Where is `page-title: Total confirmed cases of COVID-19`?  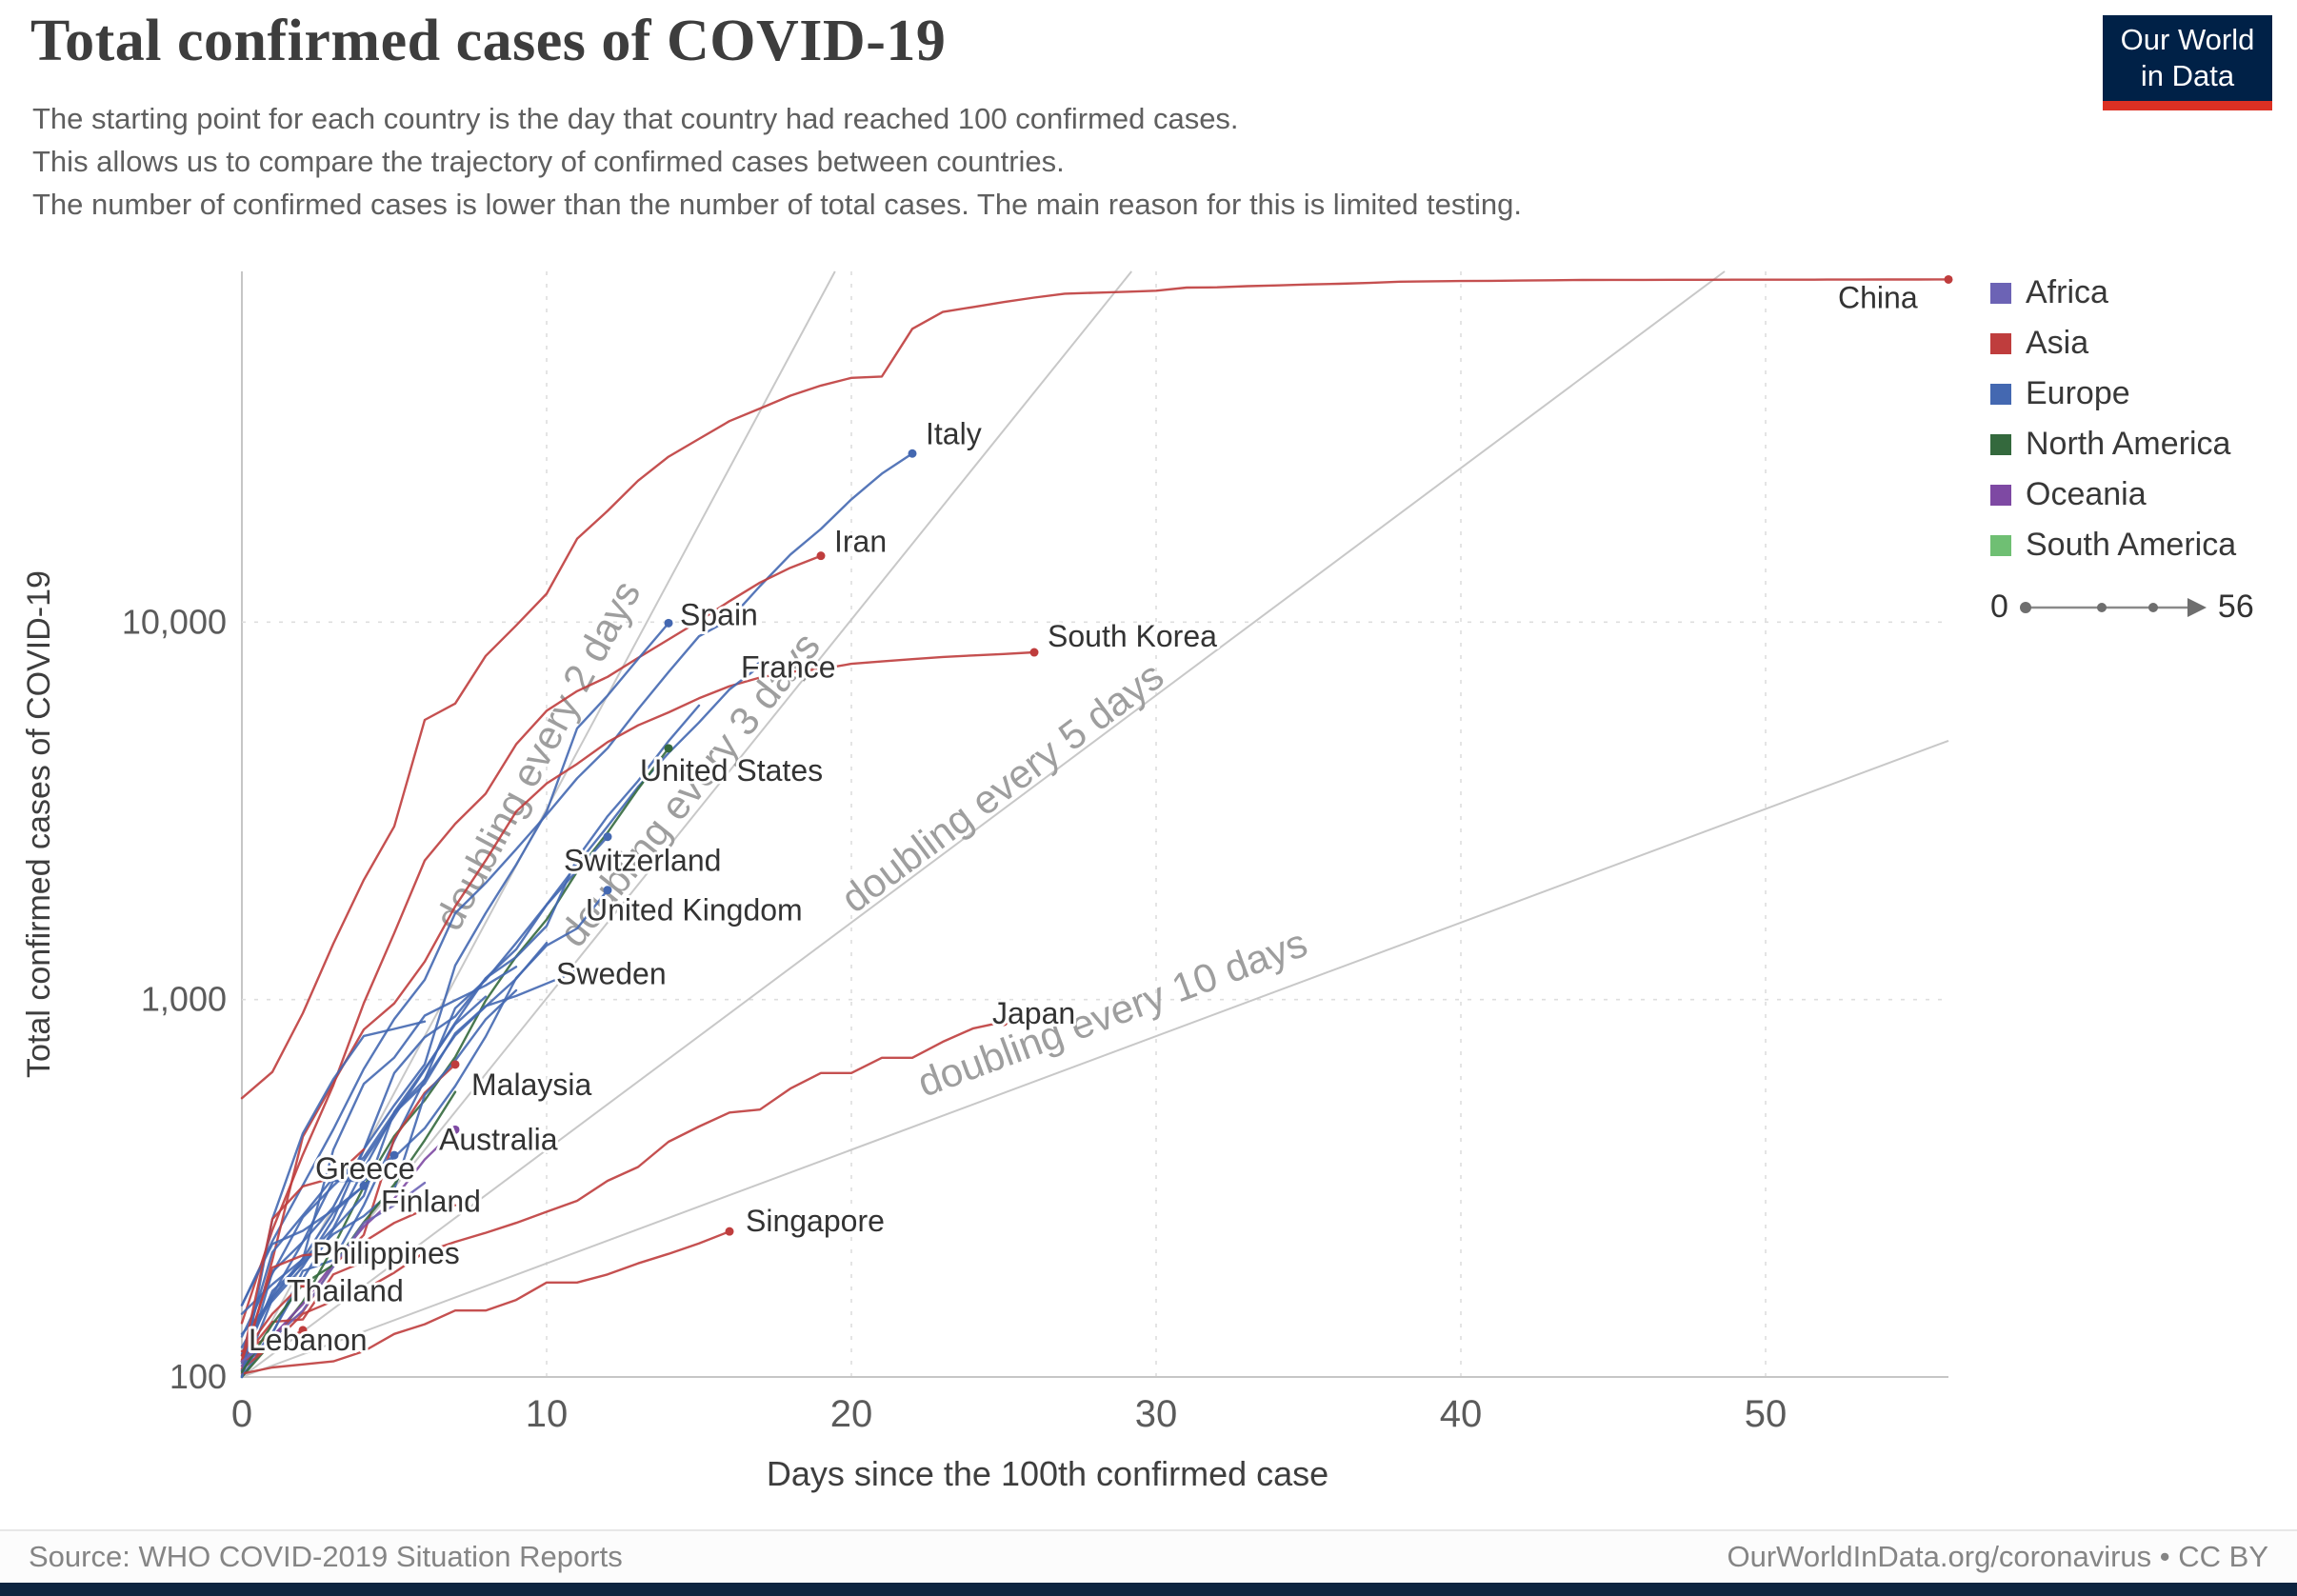
page-title: Total confirmed cases of COVID-19 is located at coordinates (488, 41).